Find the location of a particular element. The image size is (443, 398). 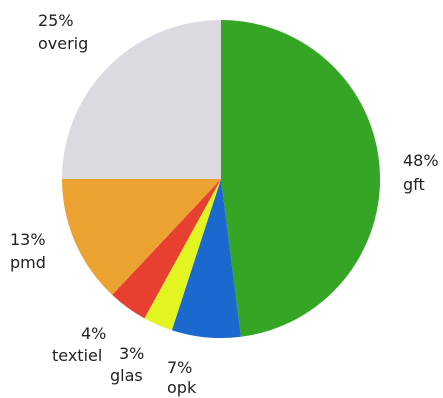

pie-slice-glas is located at coordinates (182, 255).